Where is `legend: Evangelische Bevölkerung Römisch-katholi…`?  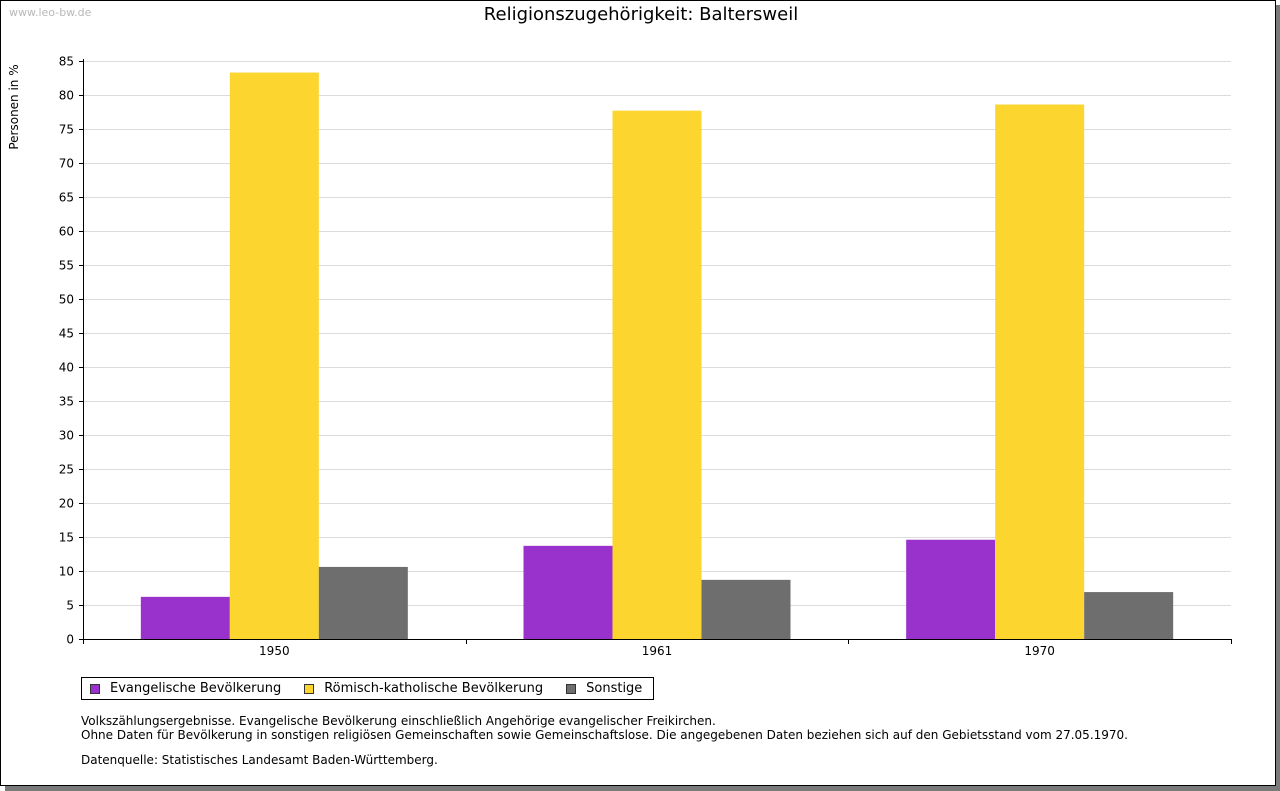
legend: Evangelische Bevölkerung Römisch-katholi… is located at coordinates (368, 688).